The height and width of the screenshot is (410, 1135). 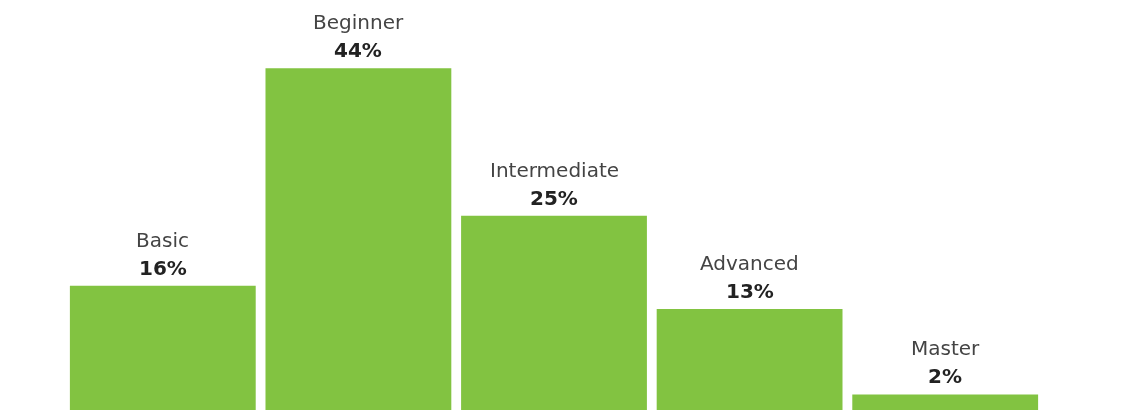 I want to click on data-label: 2%, so click(x=945, y=376).